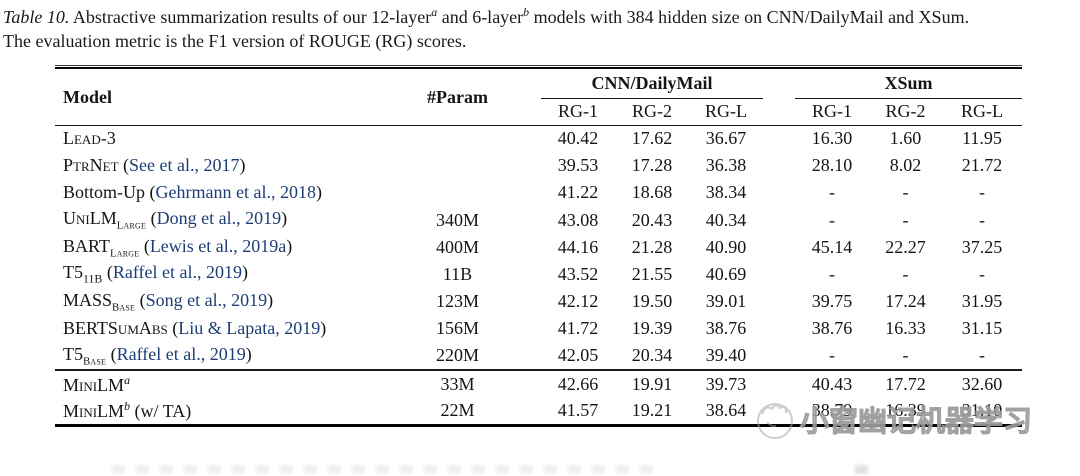 Image resolution: width=1080 pixels, height=476 pixels. Describe the element at coordinates (726, 410) in the screenshot. I see `value-cell: 38.64` at that location.